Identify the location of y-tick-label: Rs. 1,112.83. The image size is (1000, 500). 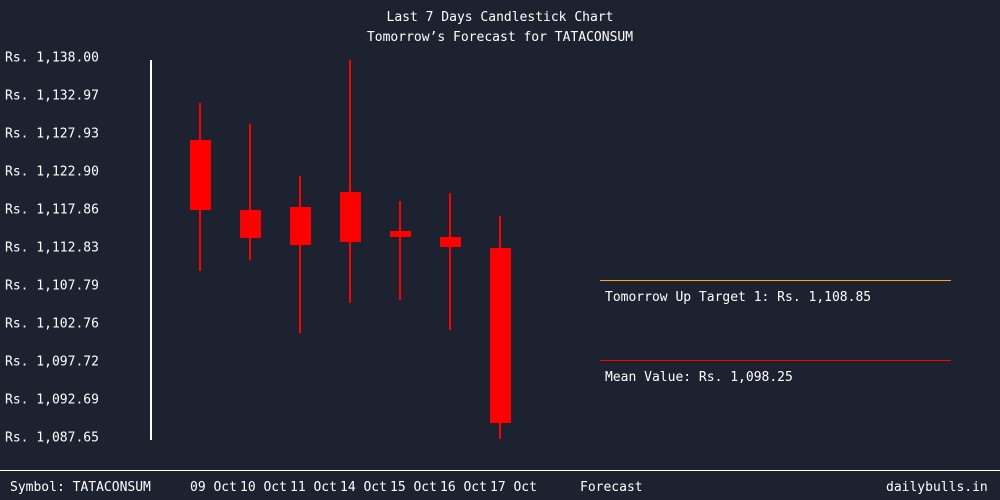
(52, 248).